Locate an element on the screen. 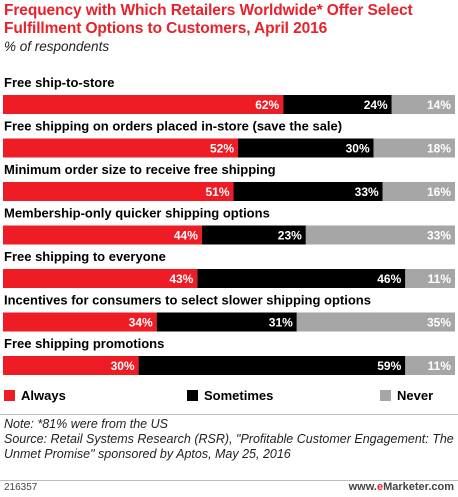 The height and width of the screenshot is (497, 458). legend: Always Sometimes Never is located at coordinates (229, 397).